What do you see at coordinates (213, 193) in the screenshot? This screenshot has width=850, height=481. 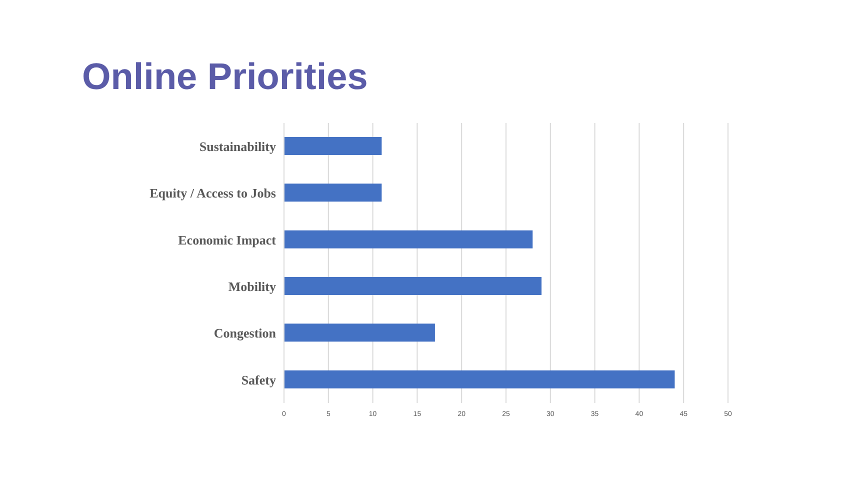 I see `y-tick-label: Equity / Access to Jobs` at bounding box center [213, 193].